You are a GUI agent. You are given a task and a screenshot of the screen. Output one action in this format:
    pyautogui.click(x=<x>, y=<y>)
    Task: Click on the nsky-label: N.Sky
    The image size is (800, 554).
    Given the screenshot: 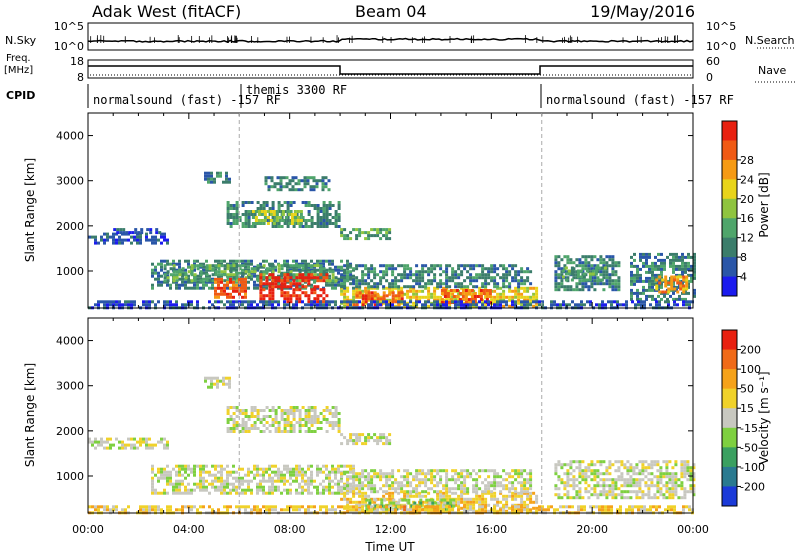 What is the action you would take?
    pyautogui.click(x=21, y=40)
    